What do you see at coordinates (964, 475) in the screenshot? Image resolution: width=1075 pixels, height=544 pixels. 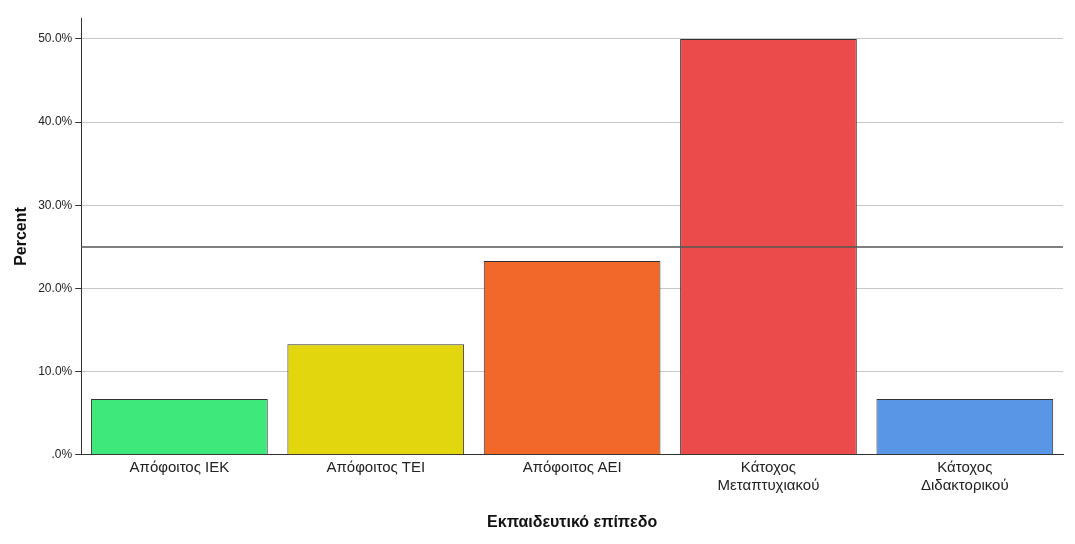 I see `x-tick-label: Κάτοχος Διδακτορικού` at bounding box center [964, 475].